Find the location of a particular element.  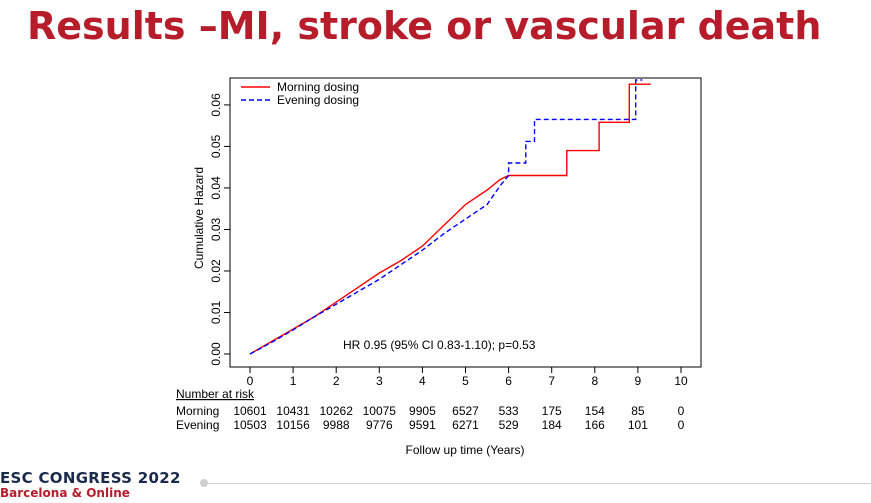

x-tick-label: 8 is located at coordinates (594, 381).